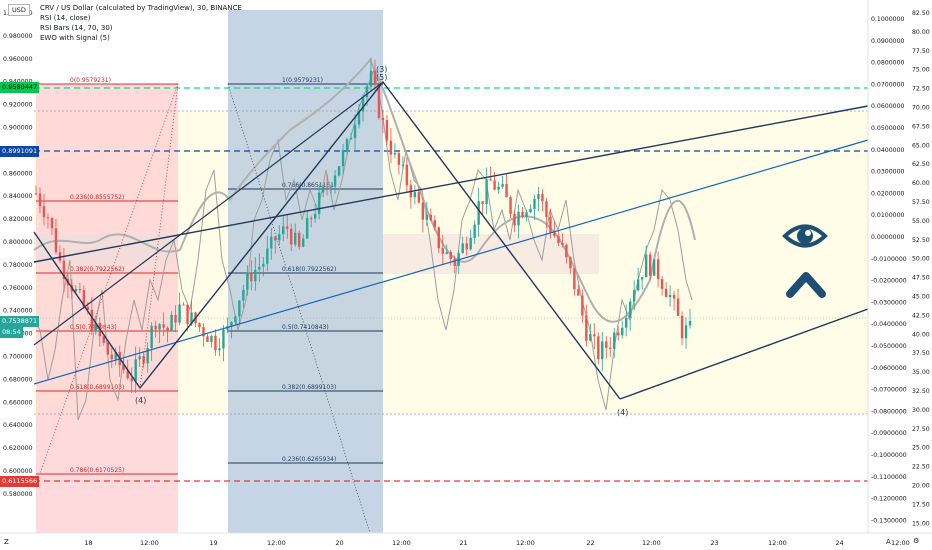 Image resolution: width=932 pixels, height=550 pixels. Describe the element at coordinates (889, 390) in the screenshot. I see `ewo-tick-label: -0.0700000` at that location.